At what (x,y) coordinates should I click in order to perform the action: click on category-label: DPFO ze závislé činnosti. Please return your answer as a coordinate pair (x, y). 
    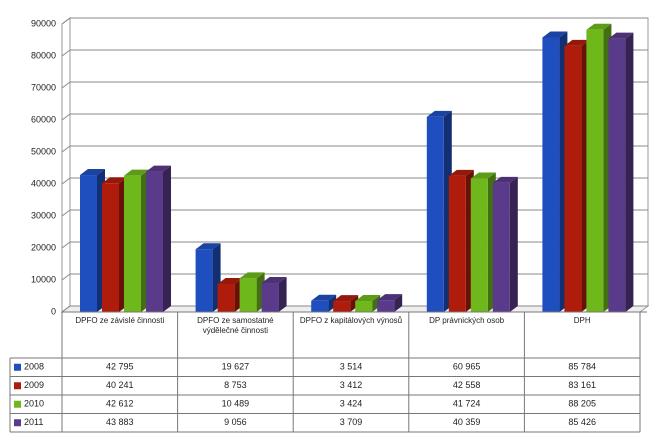
    Looking at the image, I should click on (120, 320).